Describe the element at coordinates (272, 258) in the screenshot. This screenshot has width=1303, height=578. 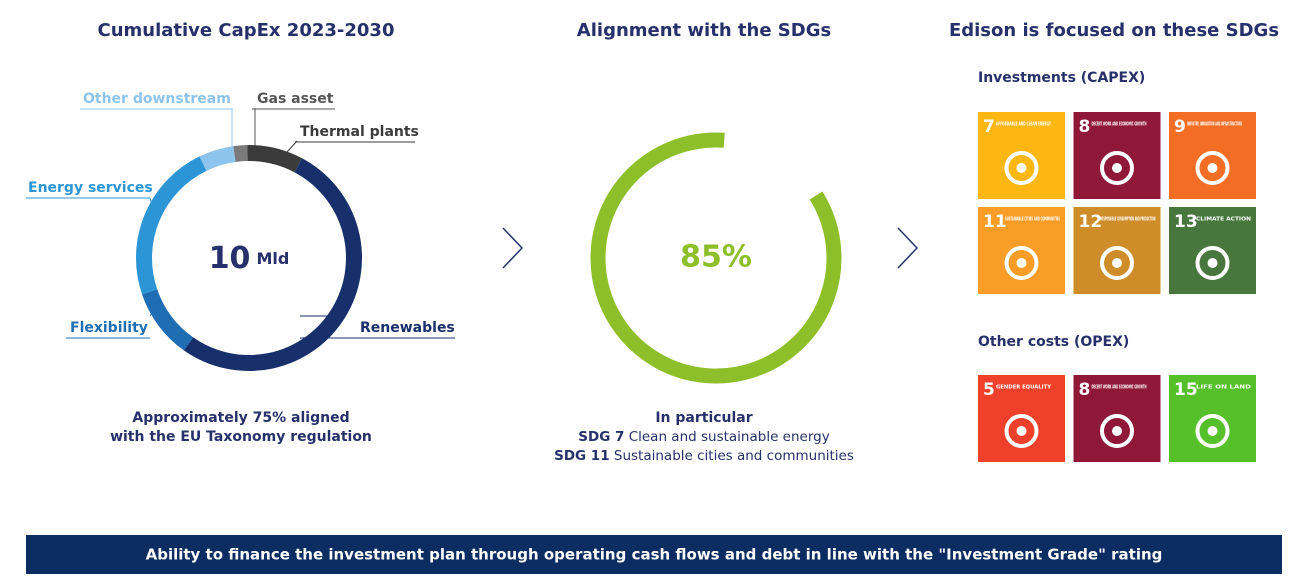
I see `center-unit: Mld` at that location.